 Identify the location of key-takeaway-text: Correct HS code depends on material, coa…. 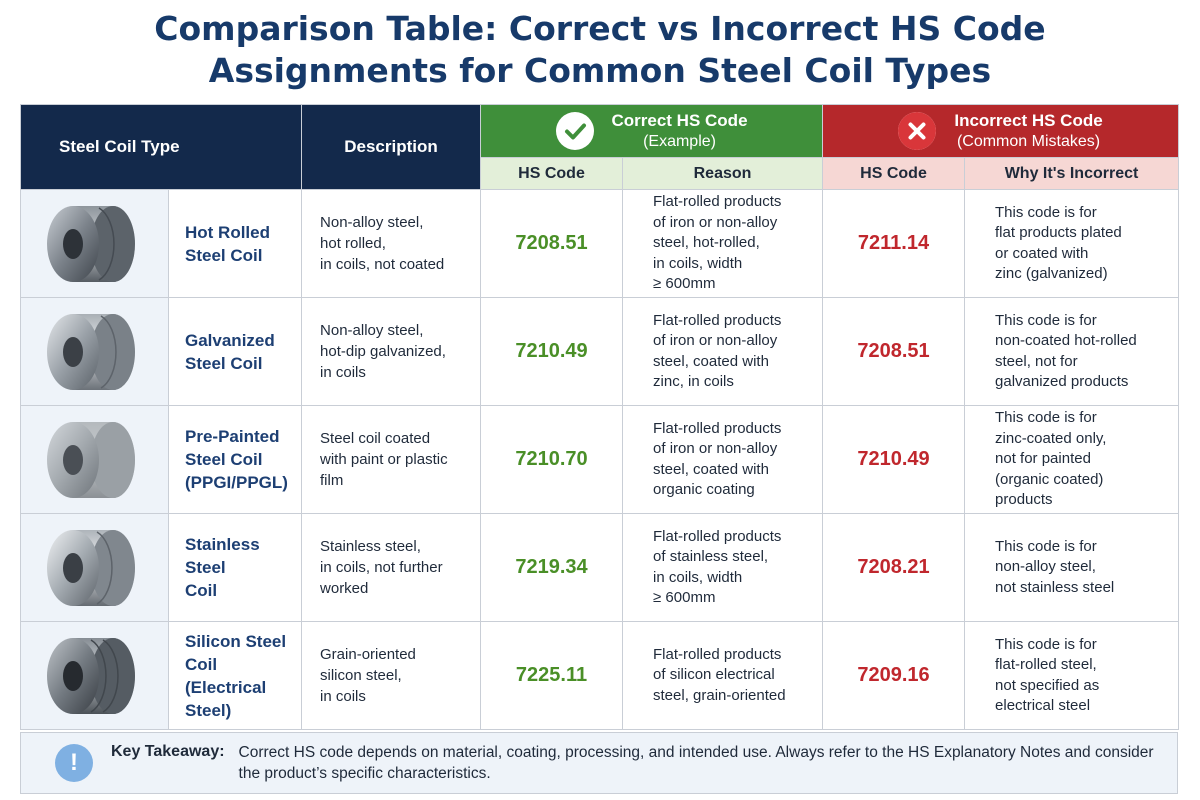
(696, 763).